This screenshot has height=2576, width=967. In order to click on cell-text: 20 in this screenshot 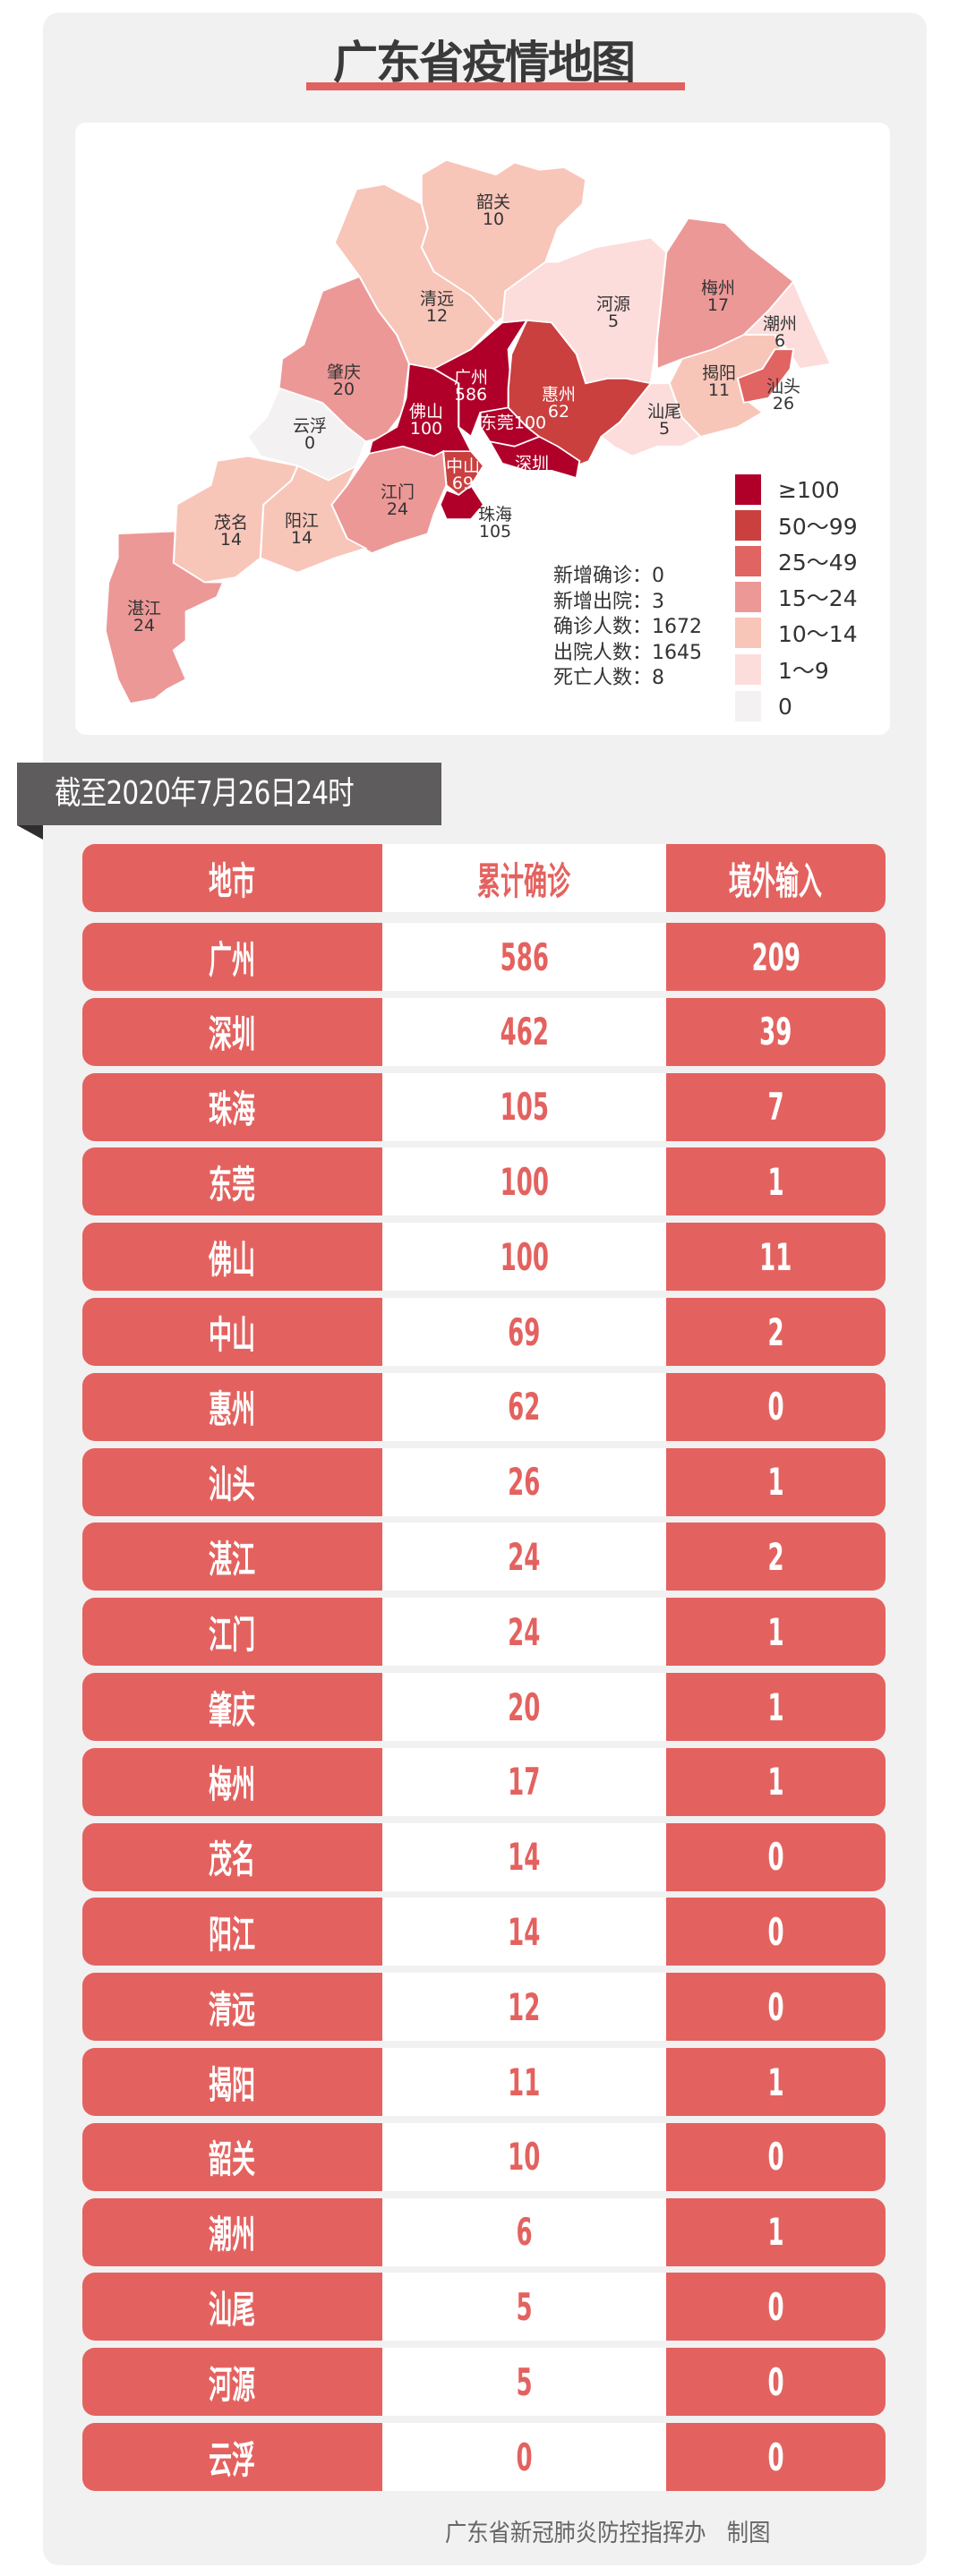, I will do `click(524, 1707)`.